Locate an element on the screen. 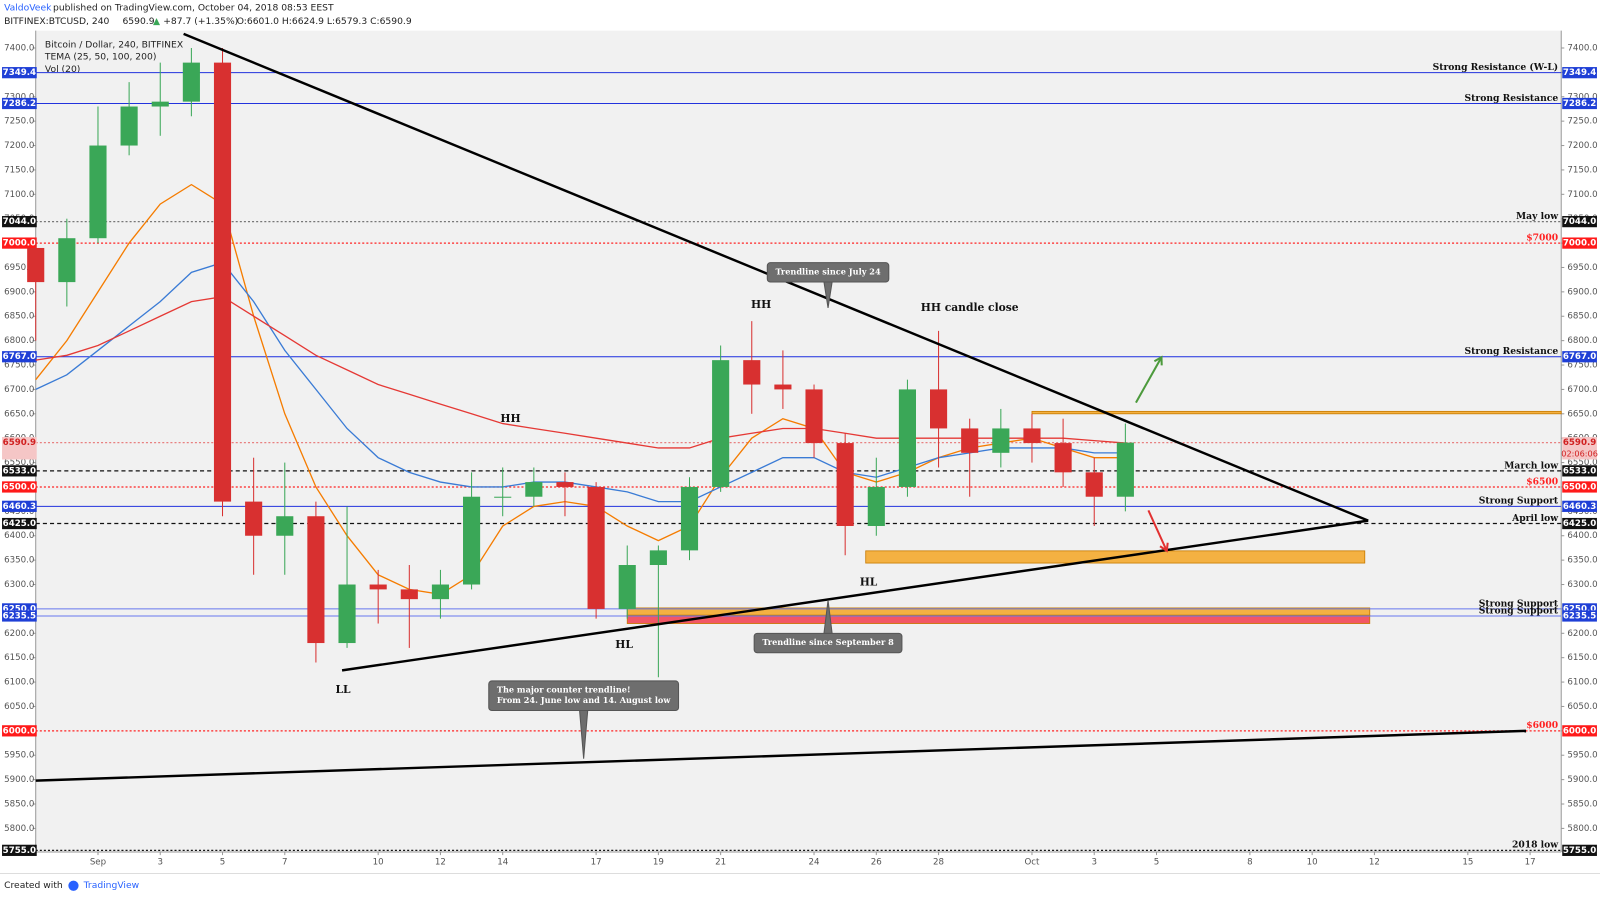  x-tick-label: 28 is located at coordinates (938, 863).